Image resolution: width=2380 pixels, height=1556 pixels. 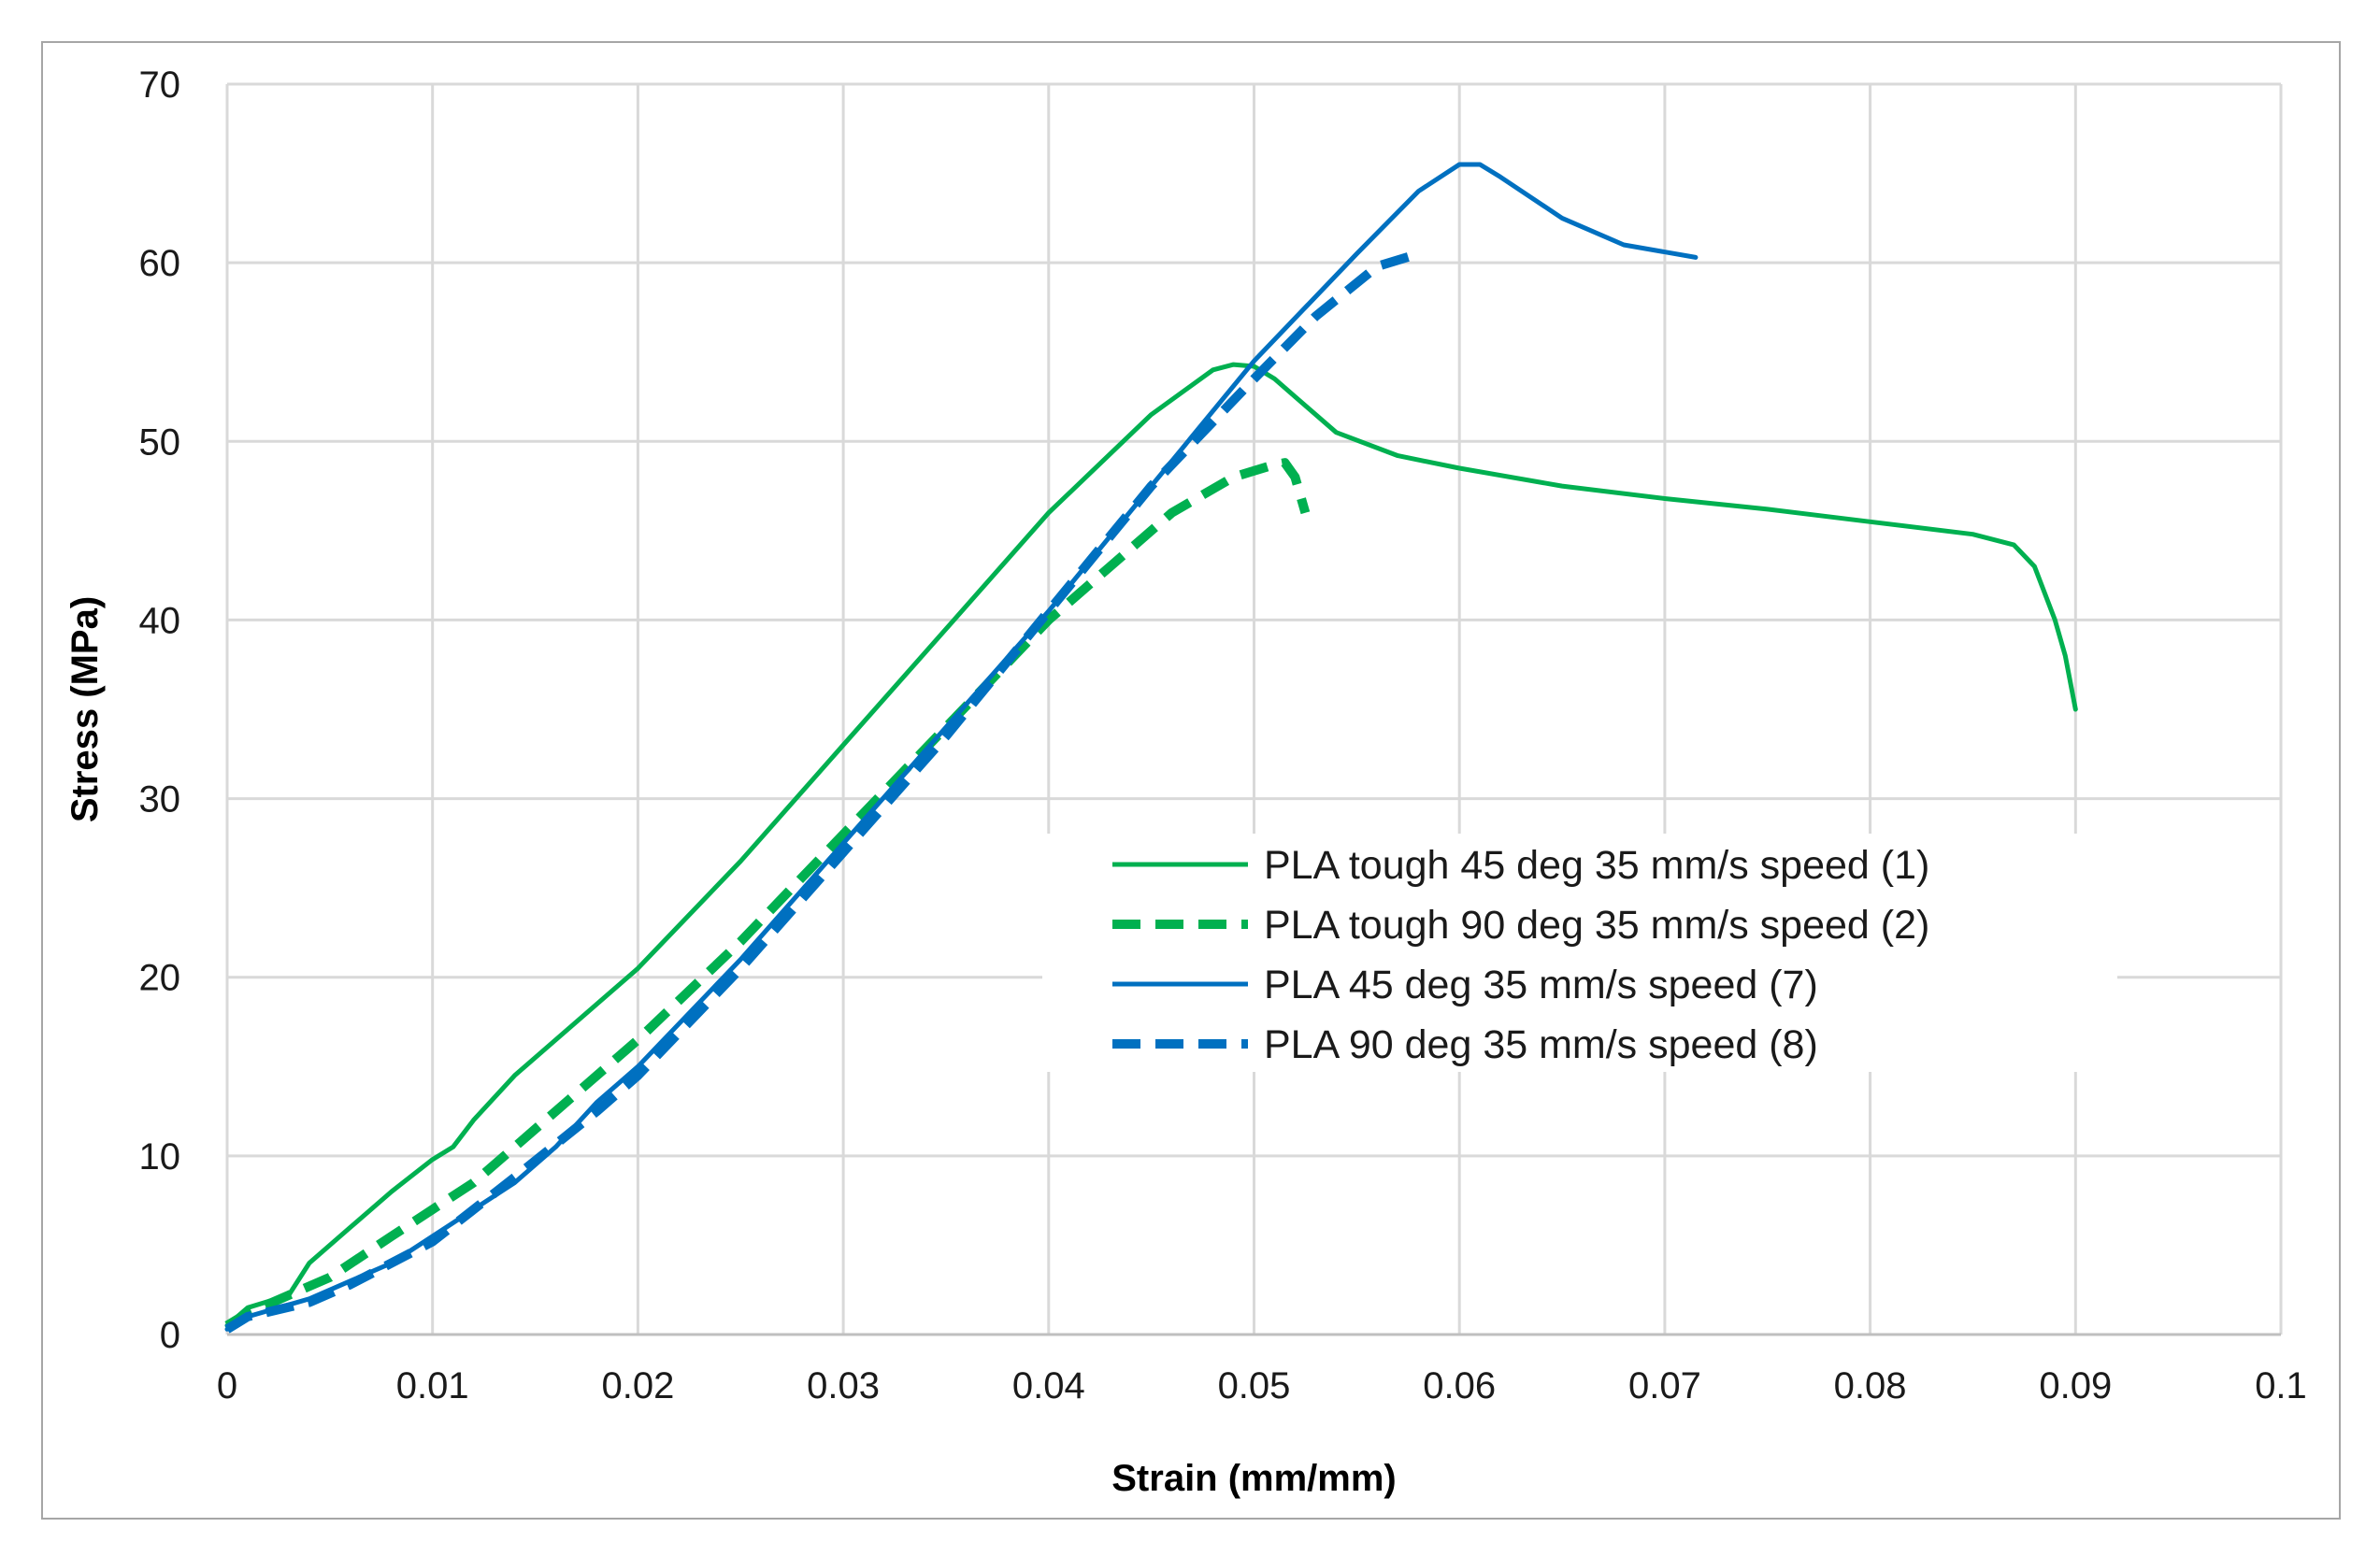 I want to click on x-tick-label: 0.1, so click(x=2281, y=1385).